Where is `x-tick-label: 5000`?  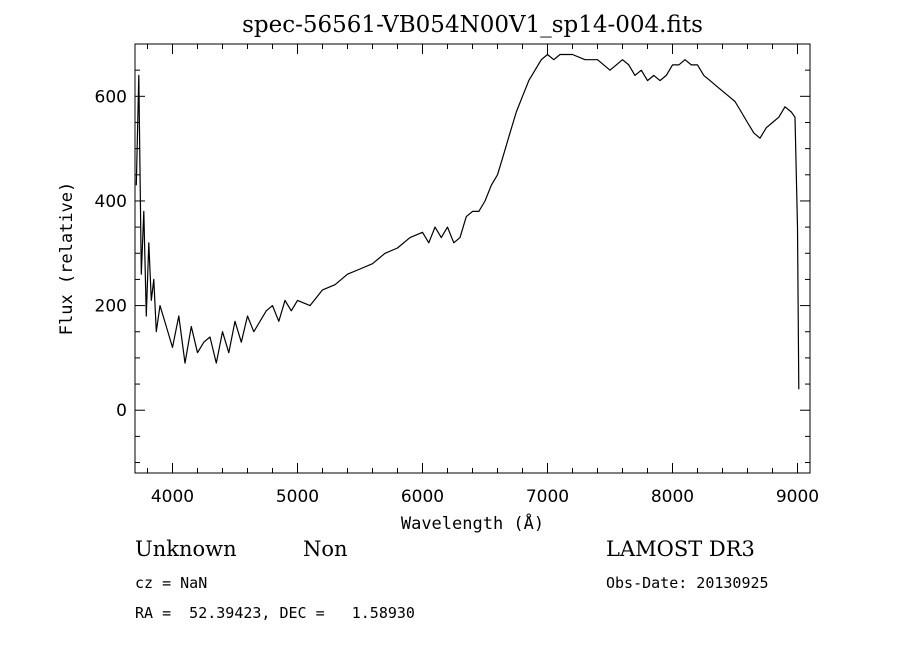
x-tick-label: 5000 is located at coordinates (297, 497).